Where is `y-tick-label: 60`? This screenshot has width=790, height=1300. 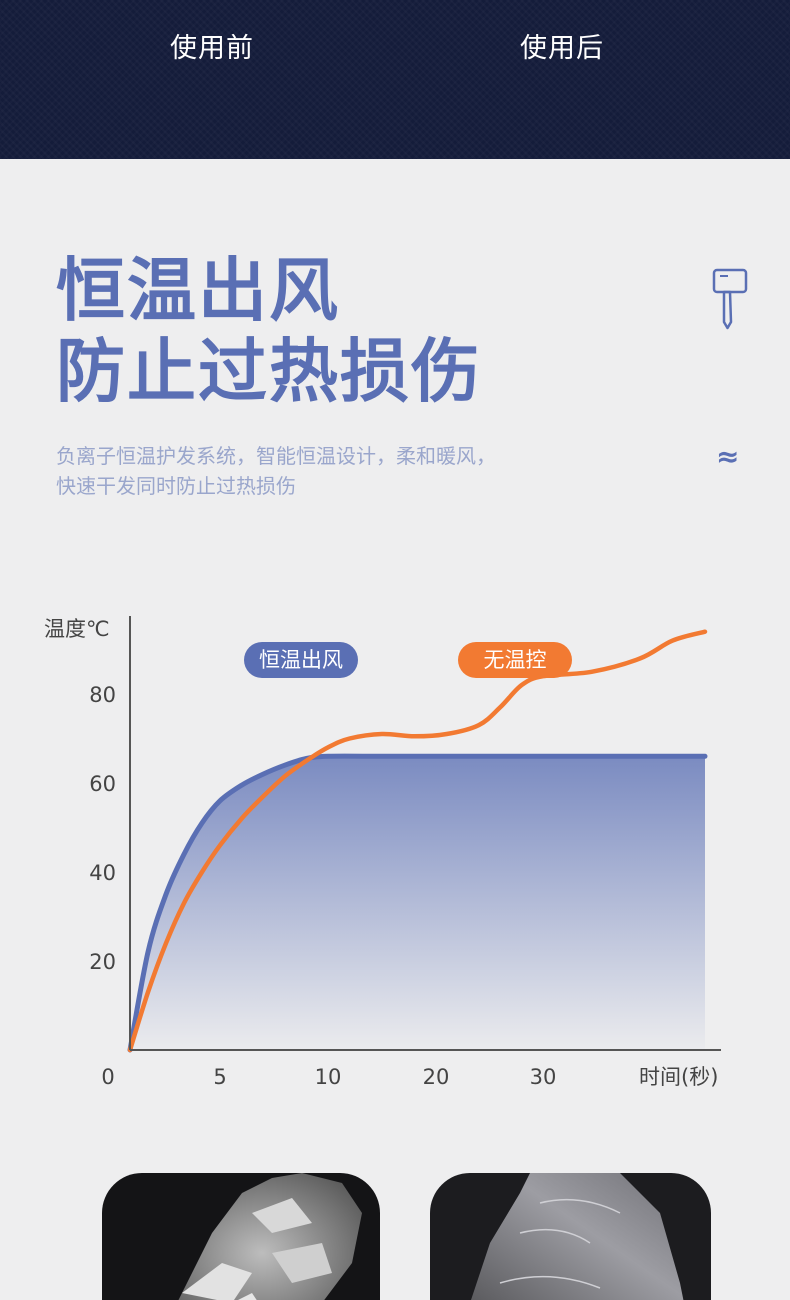
y-tick-label: 60 is located at coordinates (102, 784).